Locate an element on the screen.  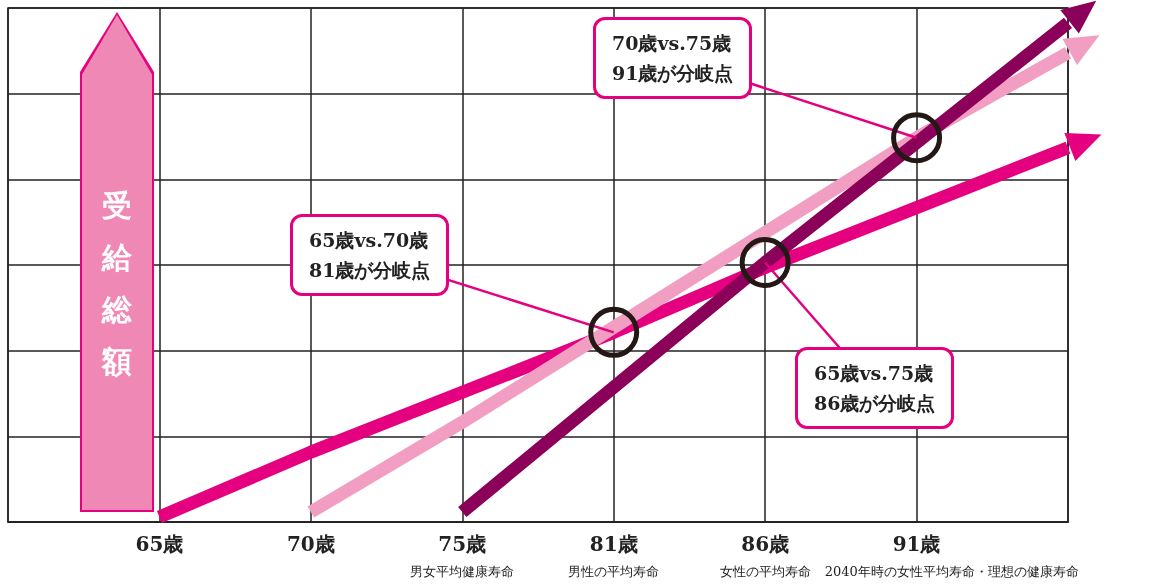
x-tick-label: 91歳 is located at coordinates (916, 544).